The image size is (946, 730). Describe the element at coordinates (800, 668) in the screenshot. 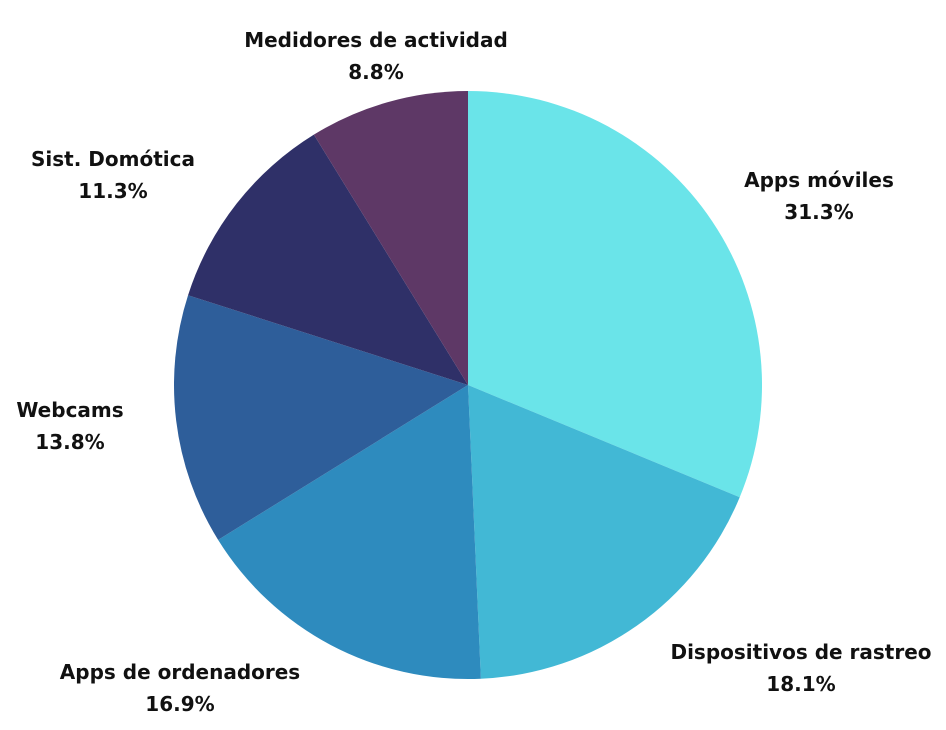

I see `label-dispositivos-de-rastreo: Dispositivos de rastreo 18.1%` at that location.